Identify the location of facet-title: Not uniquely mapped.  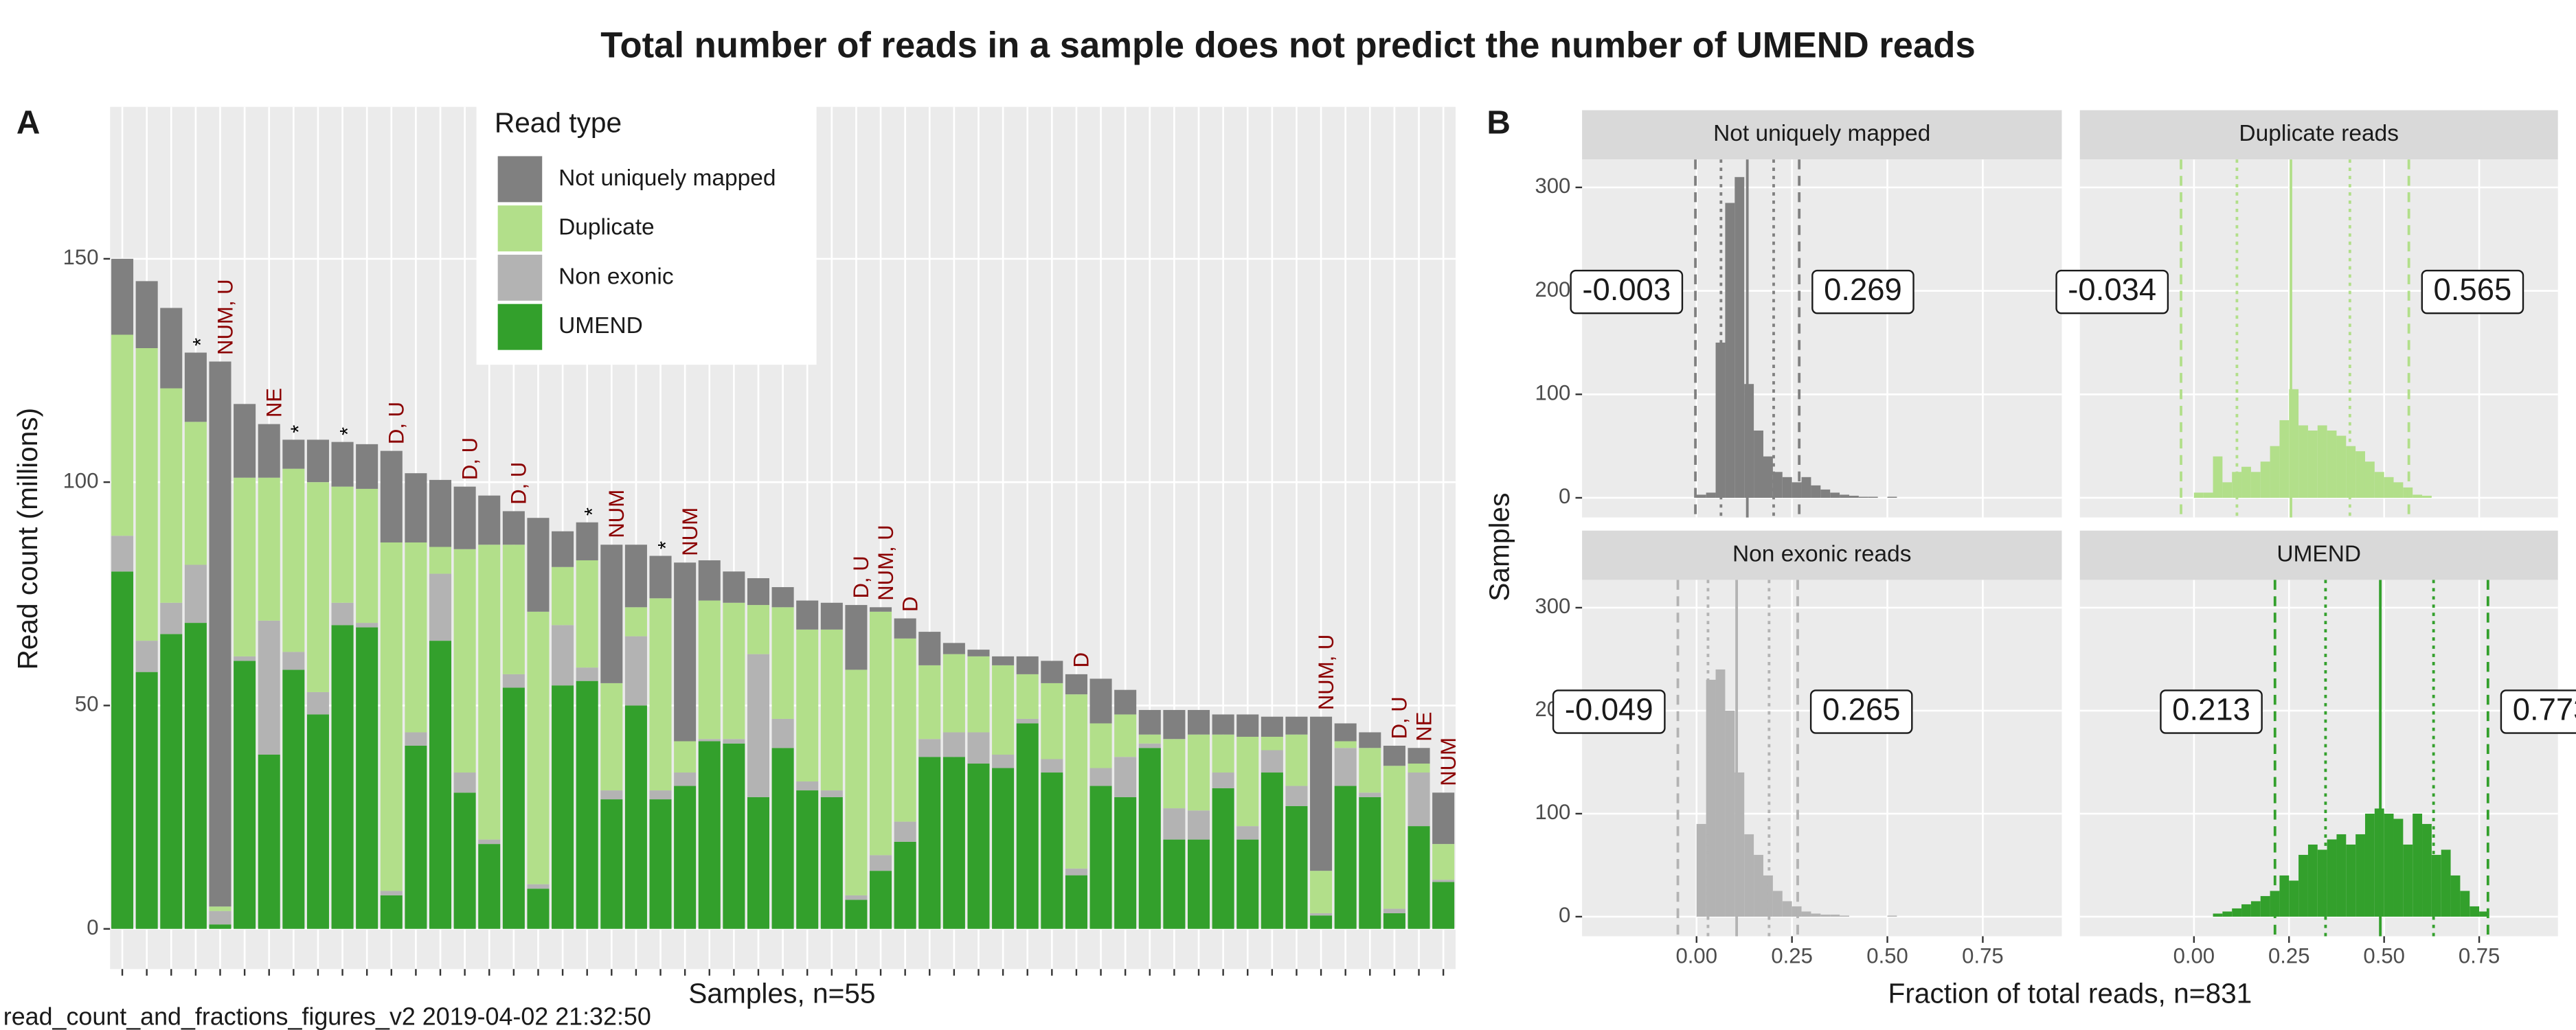
(1821, 133).